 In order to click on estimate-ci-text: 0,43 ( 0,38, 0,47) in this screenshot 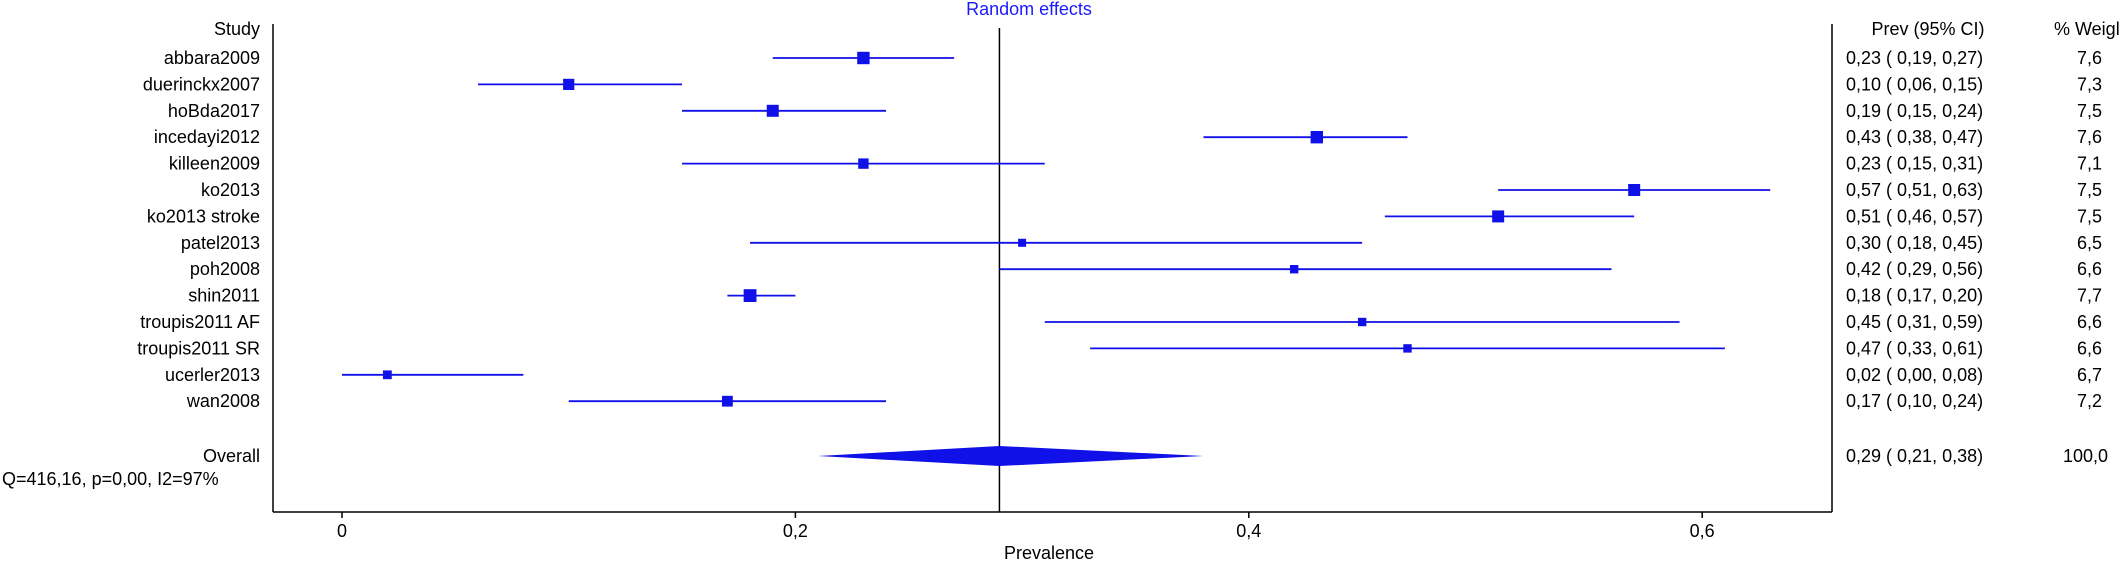, I will do `click(1914, 137)`.